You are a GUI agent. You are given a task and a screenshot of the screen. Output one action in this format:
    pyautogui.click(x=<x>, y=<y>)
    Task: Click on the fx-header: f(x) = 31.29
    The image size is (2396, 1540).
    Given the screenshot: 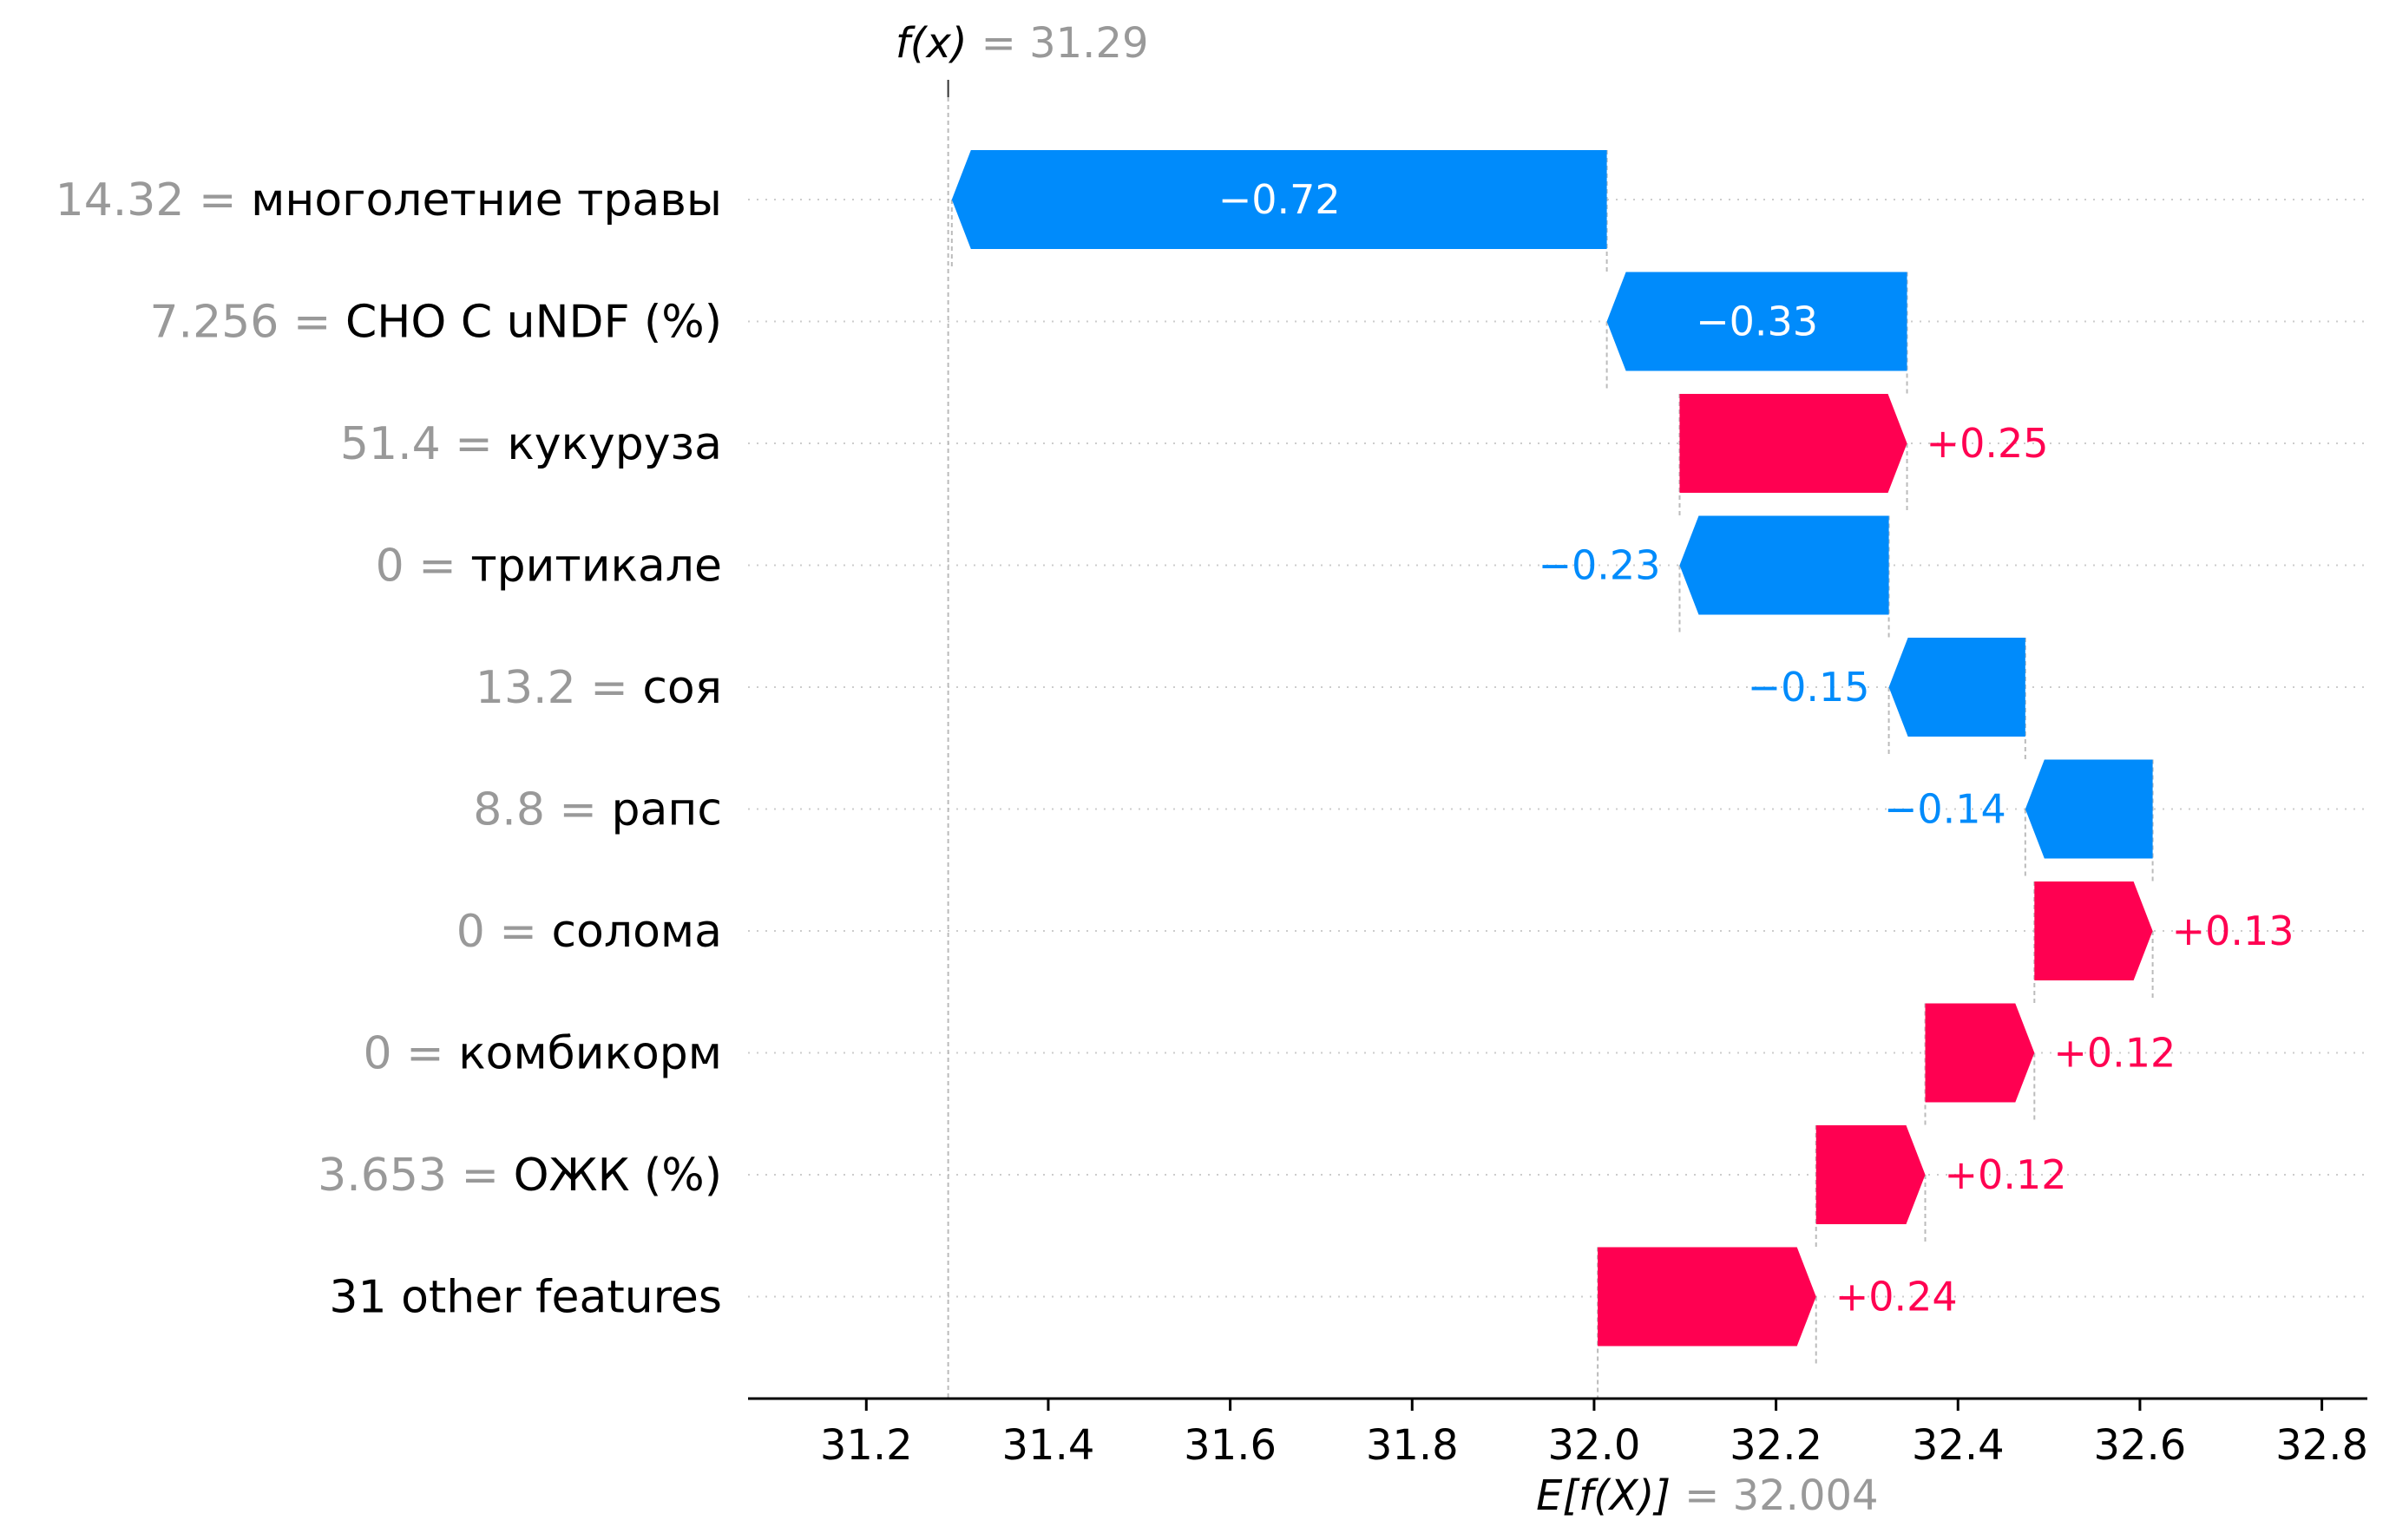 What is the action you would take?
    pyautogui.click(x=1022, y=43)
    